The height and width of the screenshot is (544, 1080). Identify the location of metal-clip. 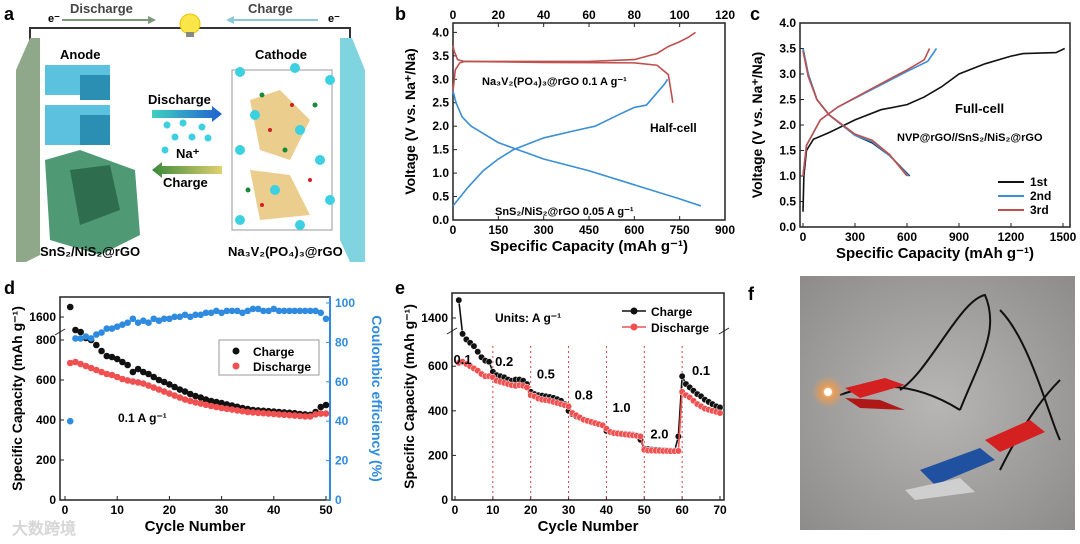
(940, 489).